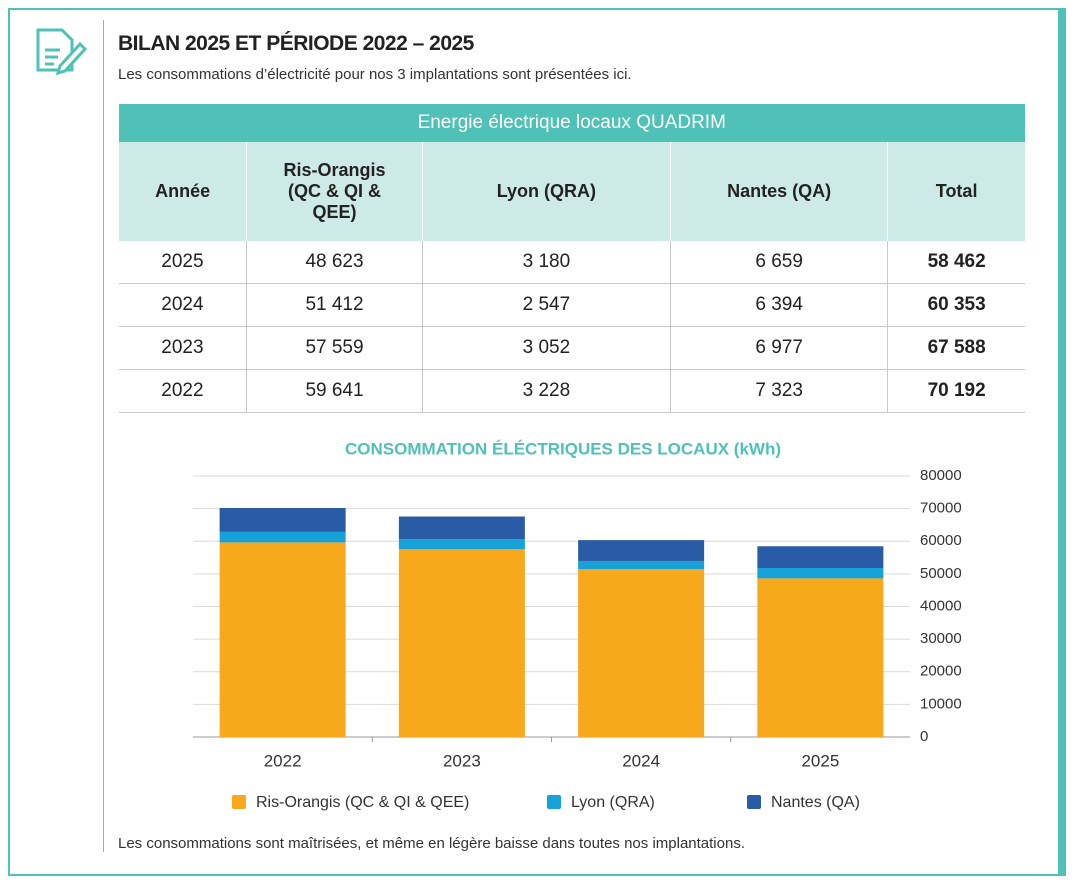 This screenshot has width=1083, height=886. I want to click on table-cell: 51 412, so click(334, 305).